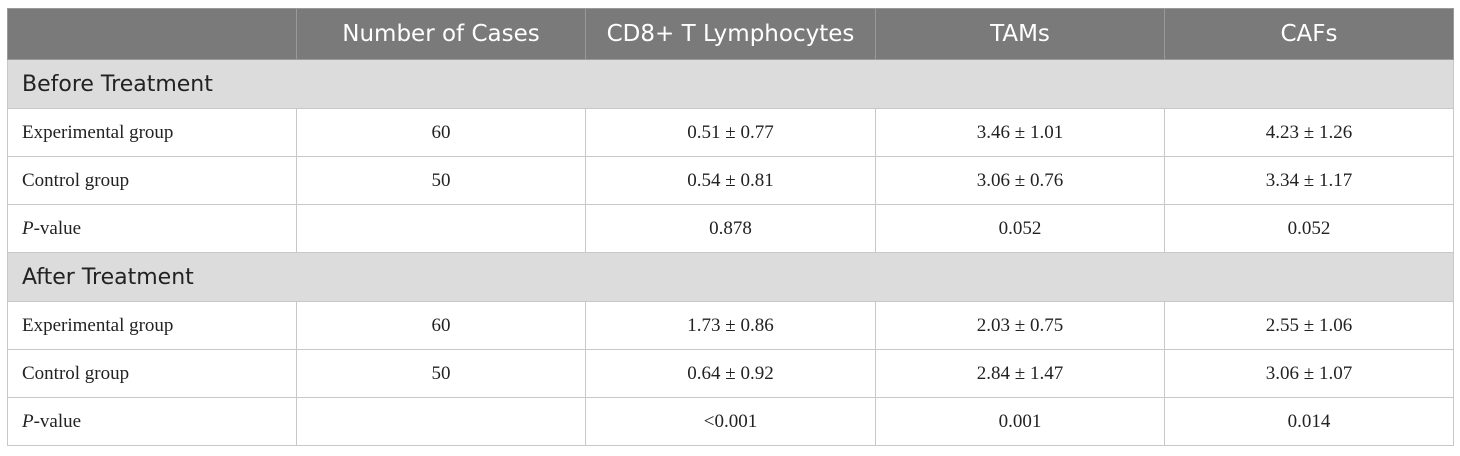 This screenshot has width=1460, height=456. I want to click on section-title: Before Treatment, so click(730, 84).